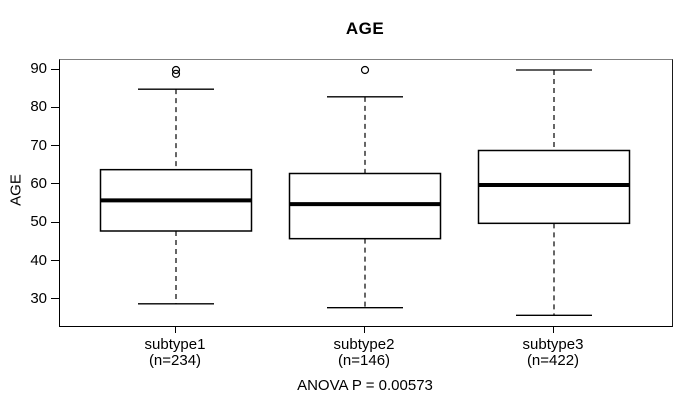 This screenshot has width=700, height=400. I want to click on group-n: (n=146), so click(364, 360).